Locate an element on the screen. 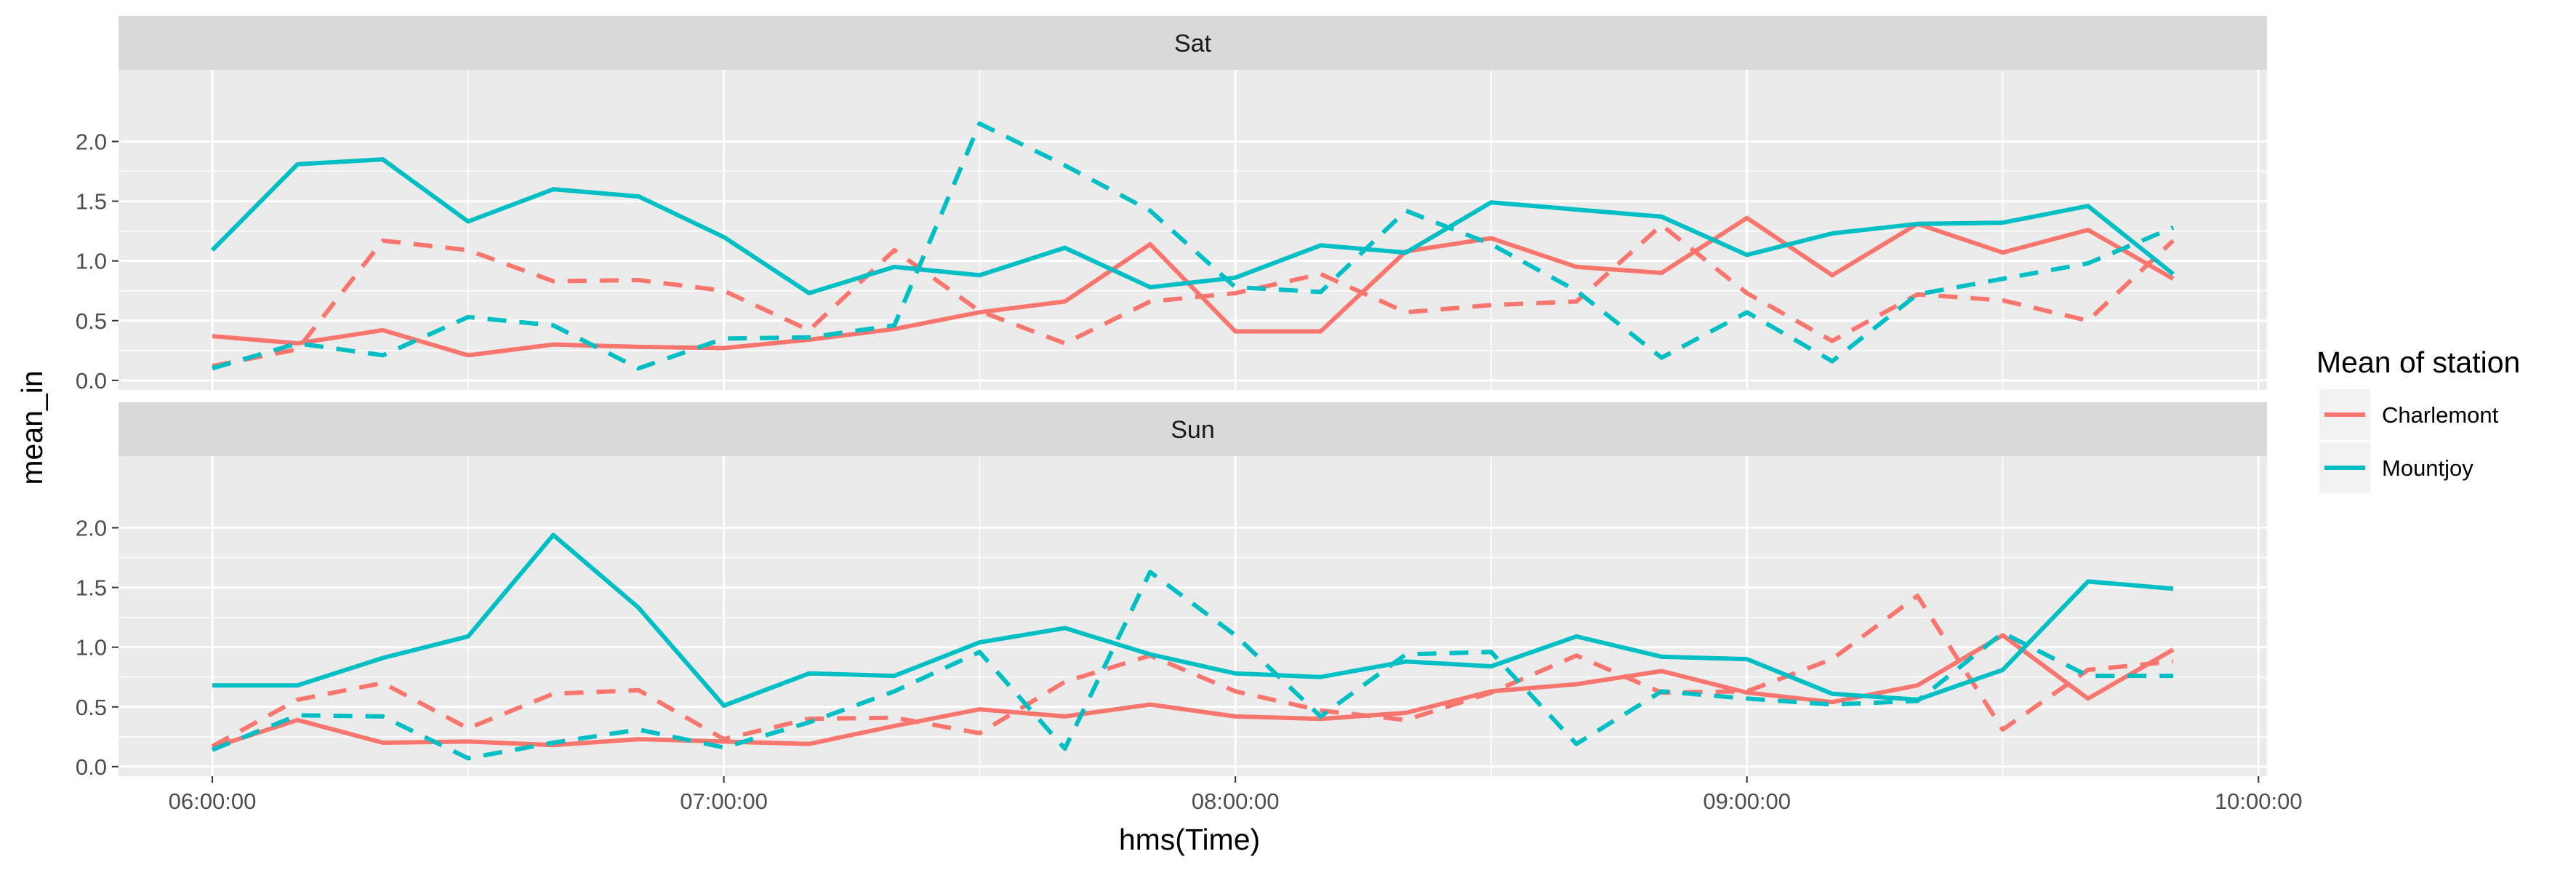 The image size is (2576, 870). y-axis-title: mean_in is located at coordinates (32, 427).